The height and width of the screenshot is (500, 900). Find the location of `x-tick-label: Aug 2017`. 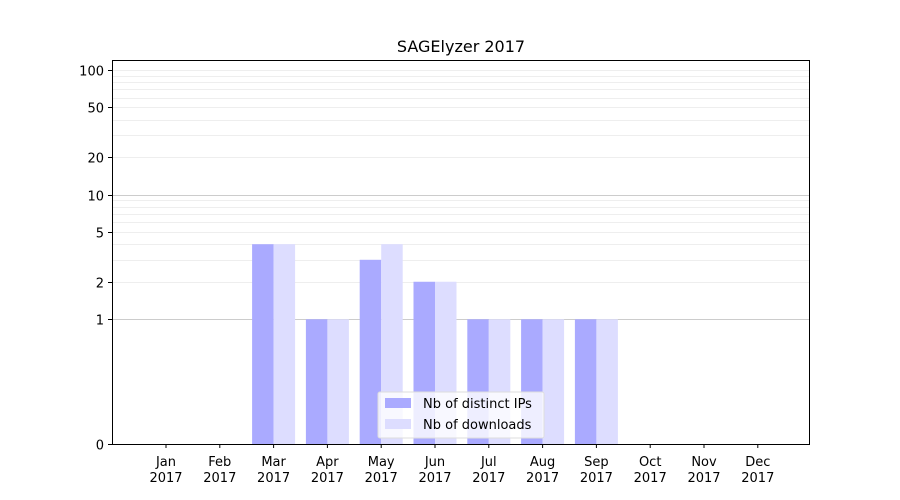

x-tick-label: Aug 2017 is located at coordinates (542, 470).